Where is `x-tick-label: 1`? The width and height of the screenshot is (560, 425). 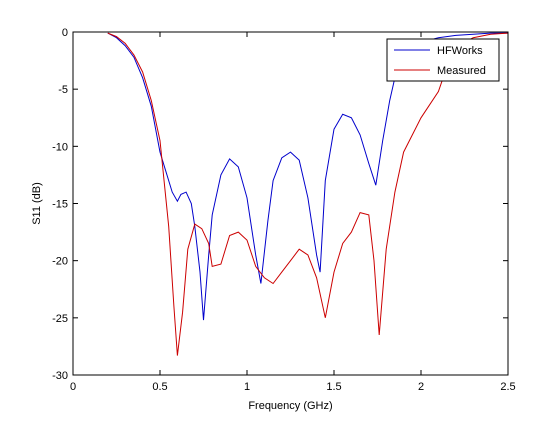 x-tick-label: 1 is located at coordinates (247, 387).